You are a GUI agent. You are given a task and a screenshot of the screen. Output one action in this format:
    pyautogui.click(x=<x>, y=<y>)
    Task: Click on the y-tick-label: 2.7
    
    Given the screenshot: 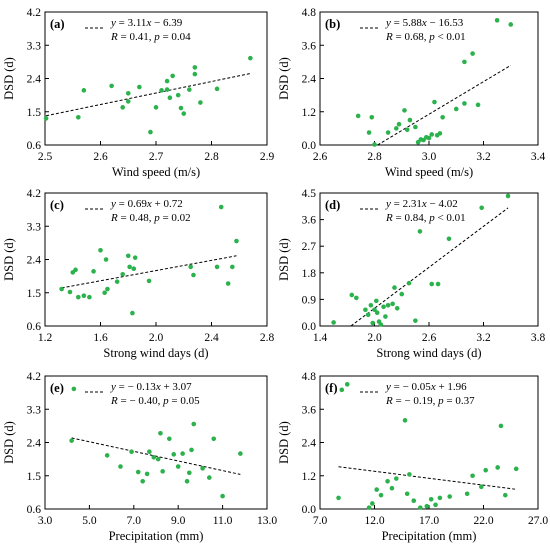 What is the action you would take?
    pyautogui.click(x=309, y=247)
    